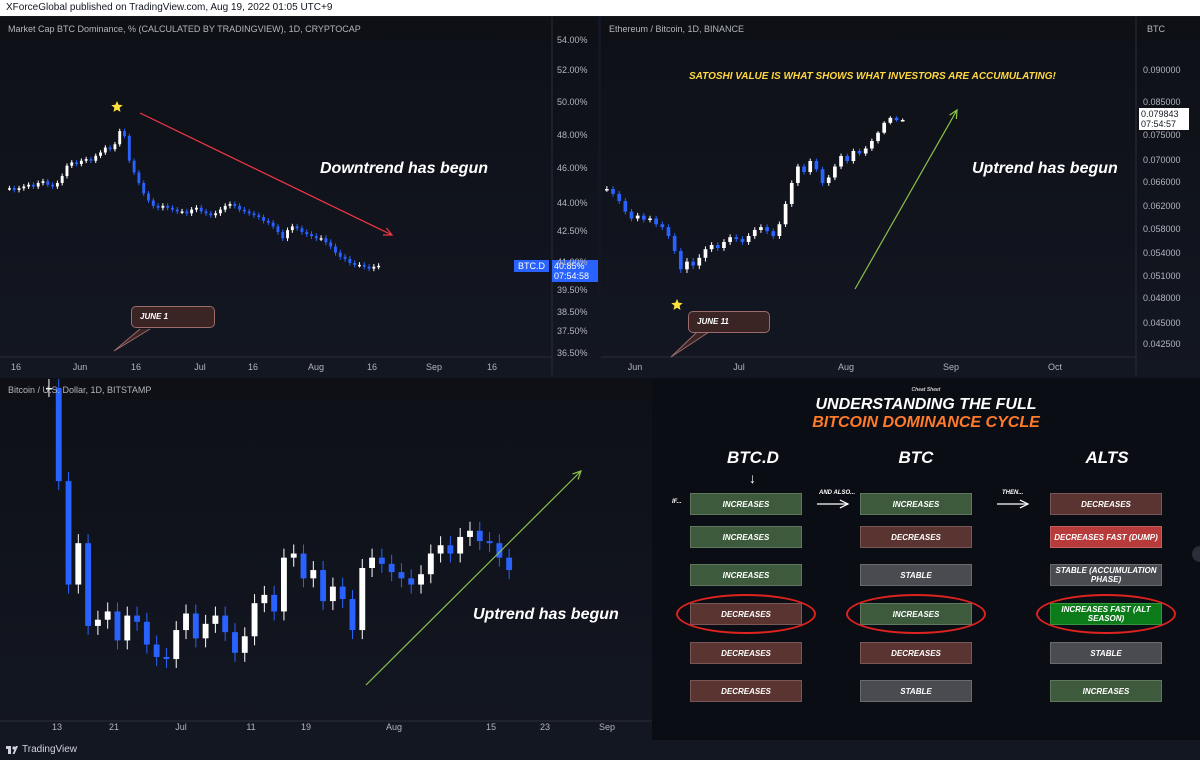 The height and width of the screenshot is (760, 1200). I want to click on cycle-cell-r4-c2: STABLE, so click(1106, 653).